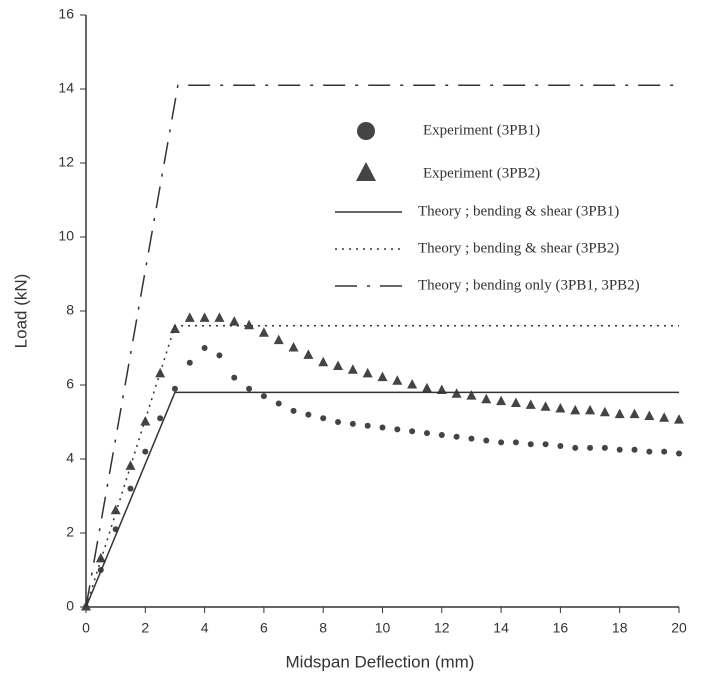 Image resolution: width=720 pixels, height=676 pixels. What do you see at coordinates (86, 628) in the screenshot?
I see `x-tick-label: 0` at bounding box center [86, 628].